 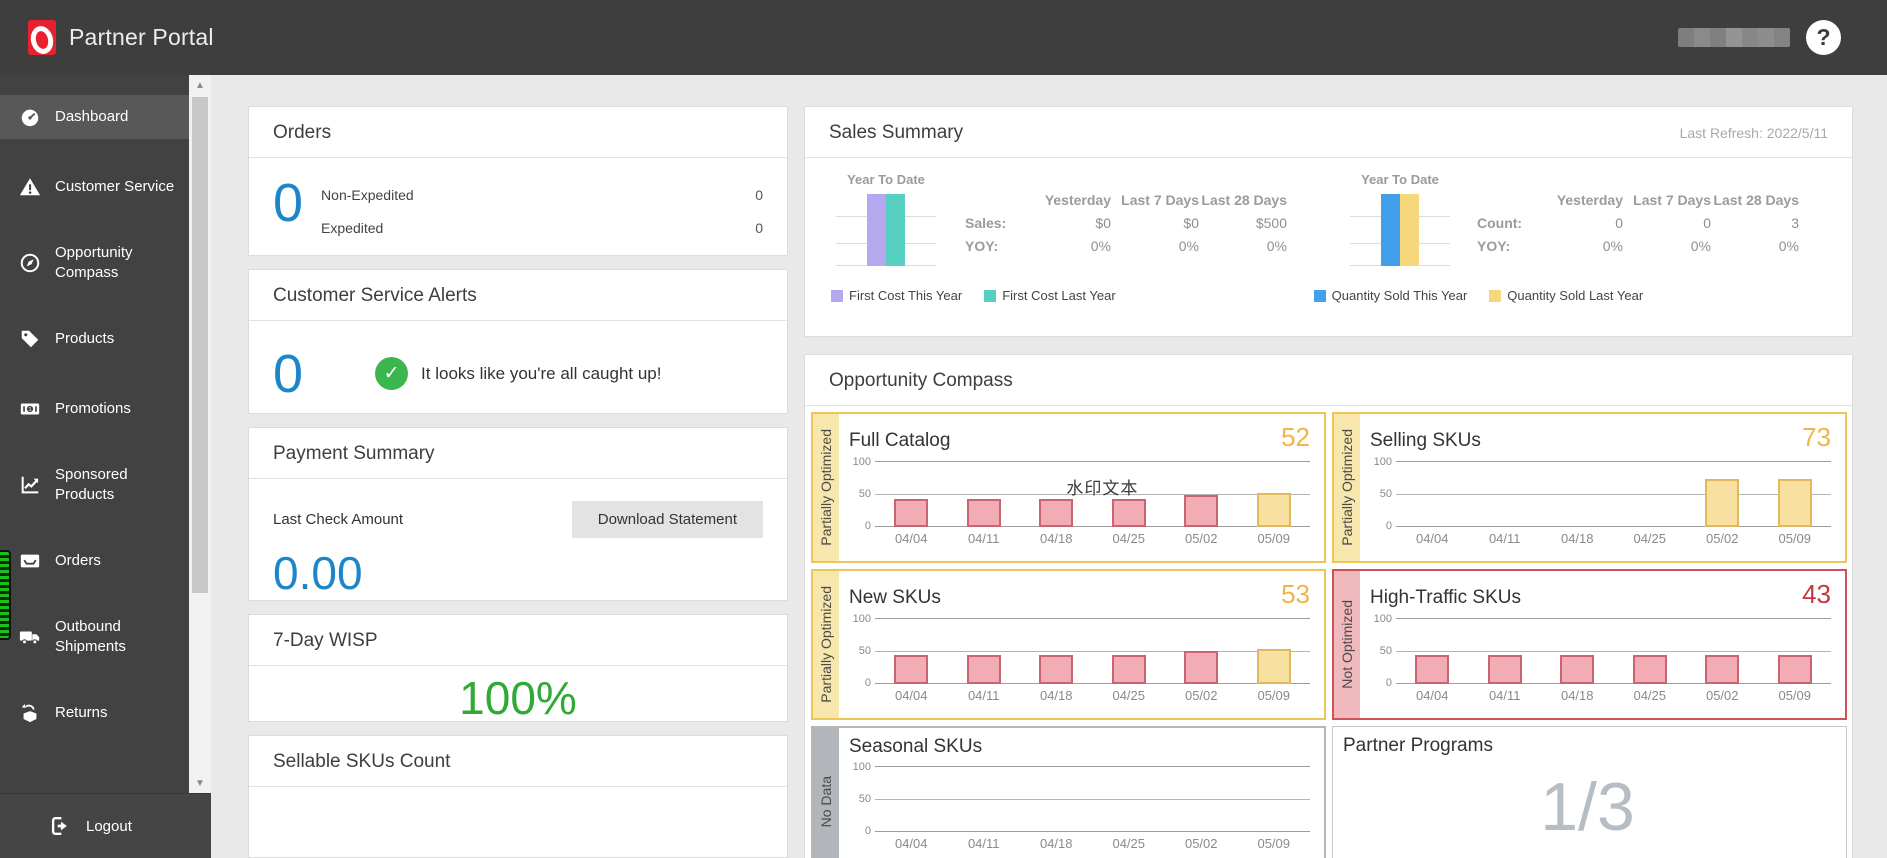 I want to click on quantity-chart-block: Year To Date, so click(x=1400, y=219).